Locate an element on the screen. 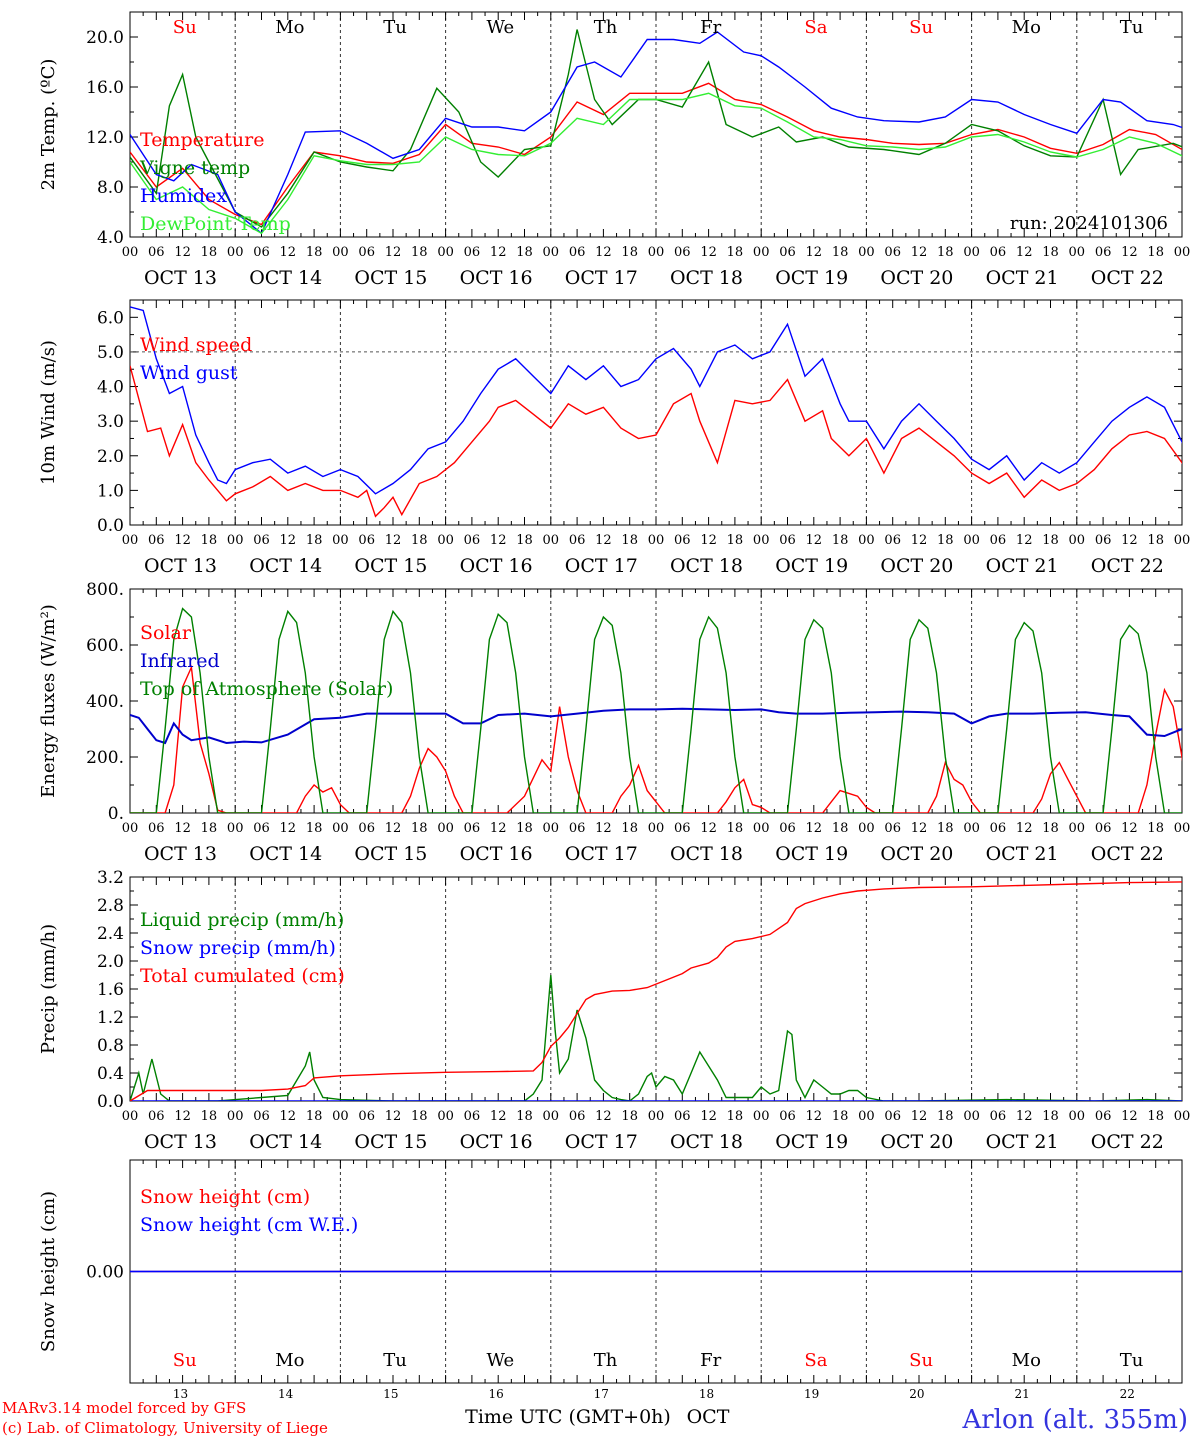 Image resolution: width=1194 pixels, height=1440 pixels. weekday-label: Fr is located at coordinates (710, 1360).